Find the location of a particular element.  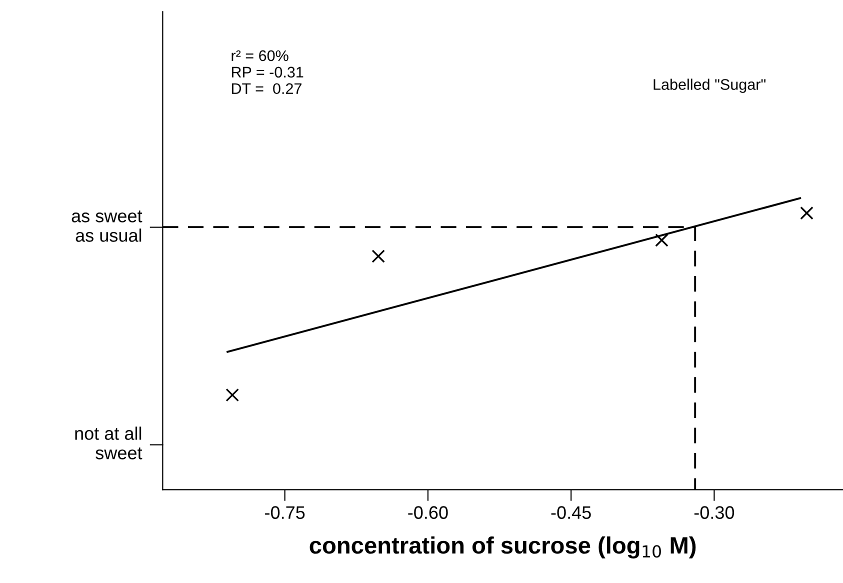

x-tick-label: -0.30 is located at coordinates (714, 512).